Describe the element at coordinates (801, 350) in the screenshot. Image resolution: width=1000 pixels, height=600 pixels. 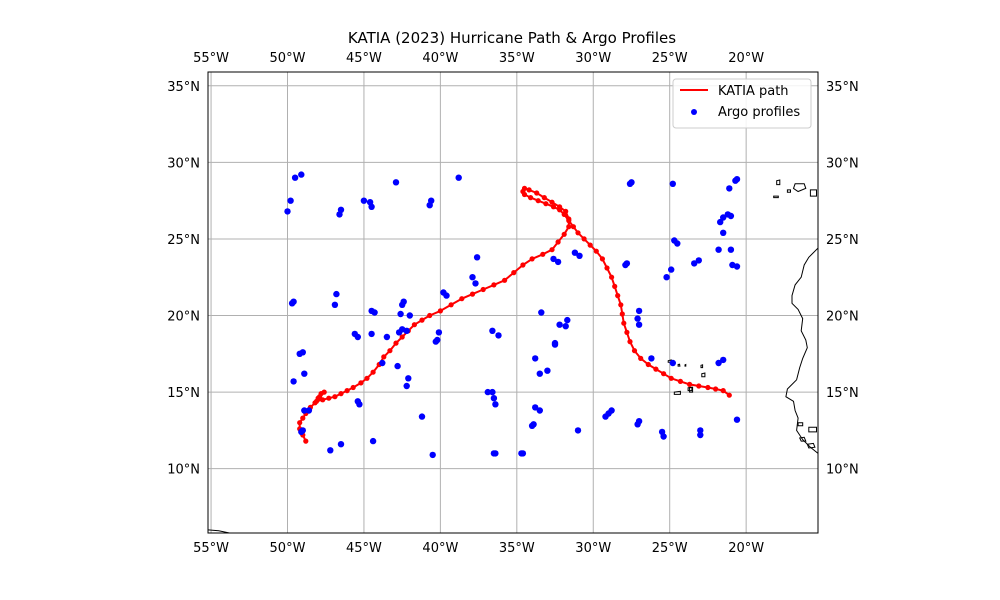
I see `africa-coastline` at that location.